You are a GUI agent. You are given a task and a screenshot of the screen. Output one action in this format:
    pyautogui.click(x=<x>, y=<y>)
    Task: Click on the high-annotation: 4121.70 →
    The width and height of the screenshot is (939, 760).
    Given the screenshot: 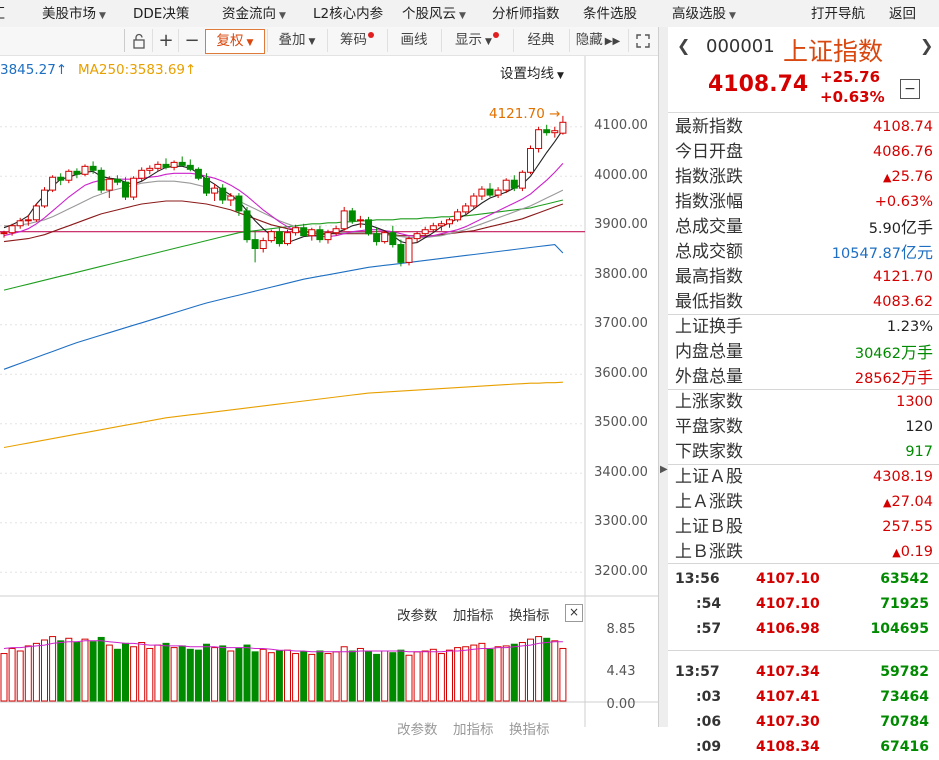 What is the action you would take?
    pyautogui.click(x=524, y=114)
    